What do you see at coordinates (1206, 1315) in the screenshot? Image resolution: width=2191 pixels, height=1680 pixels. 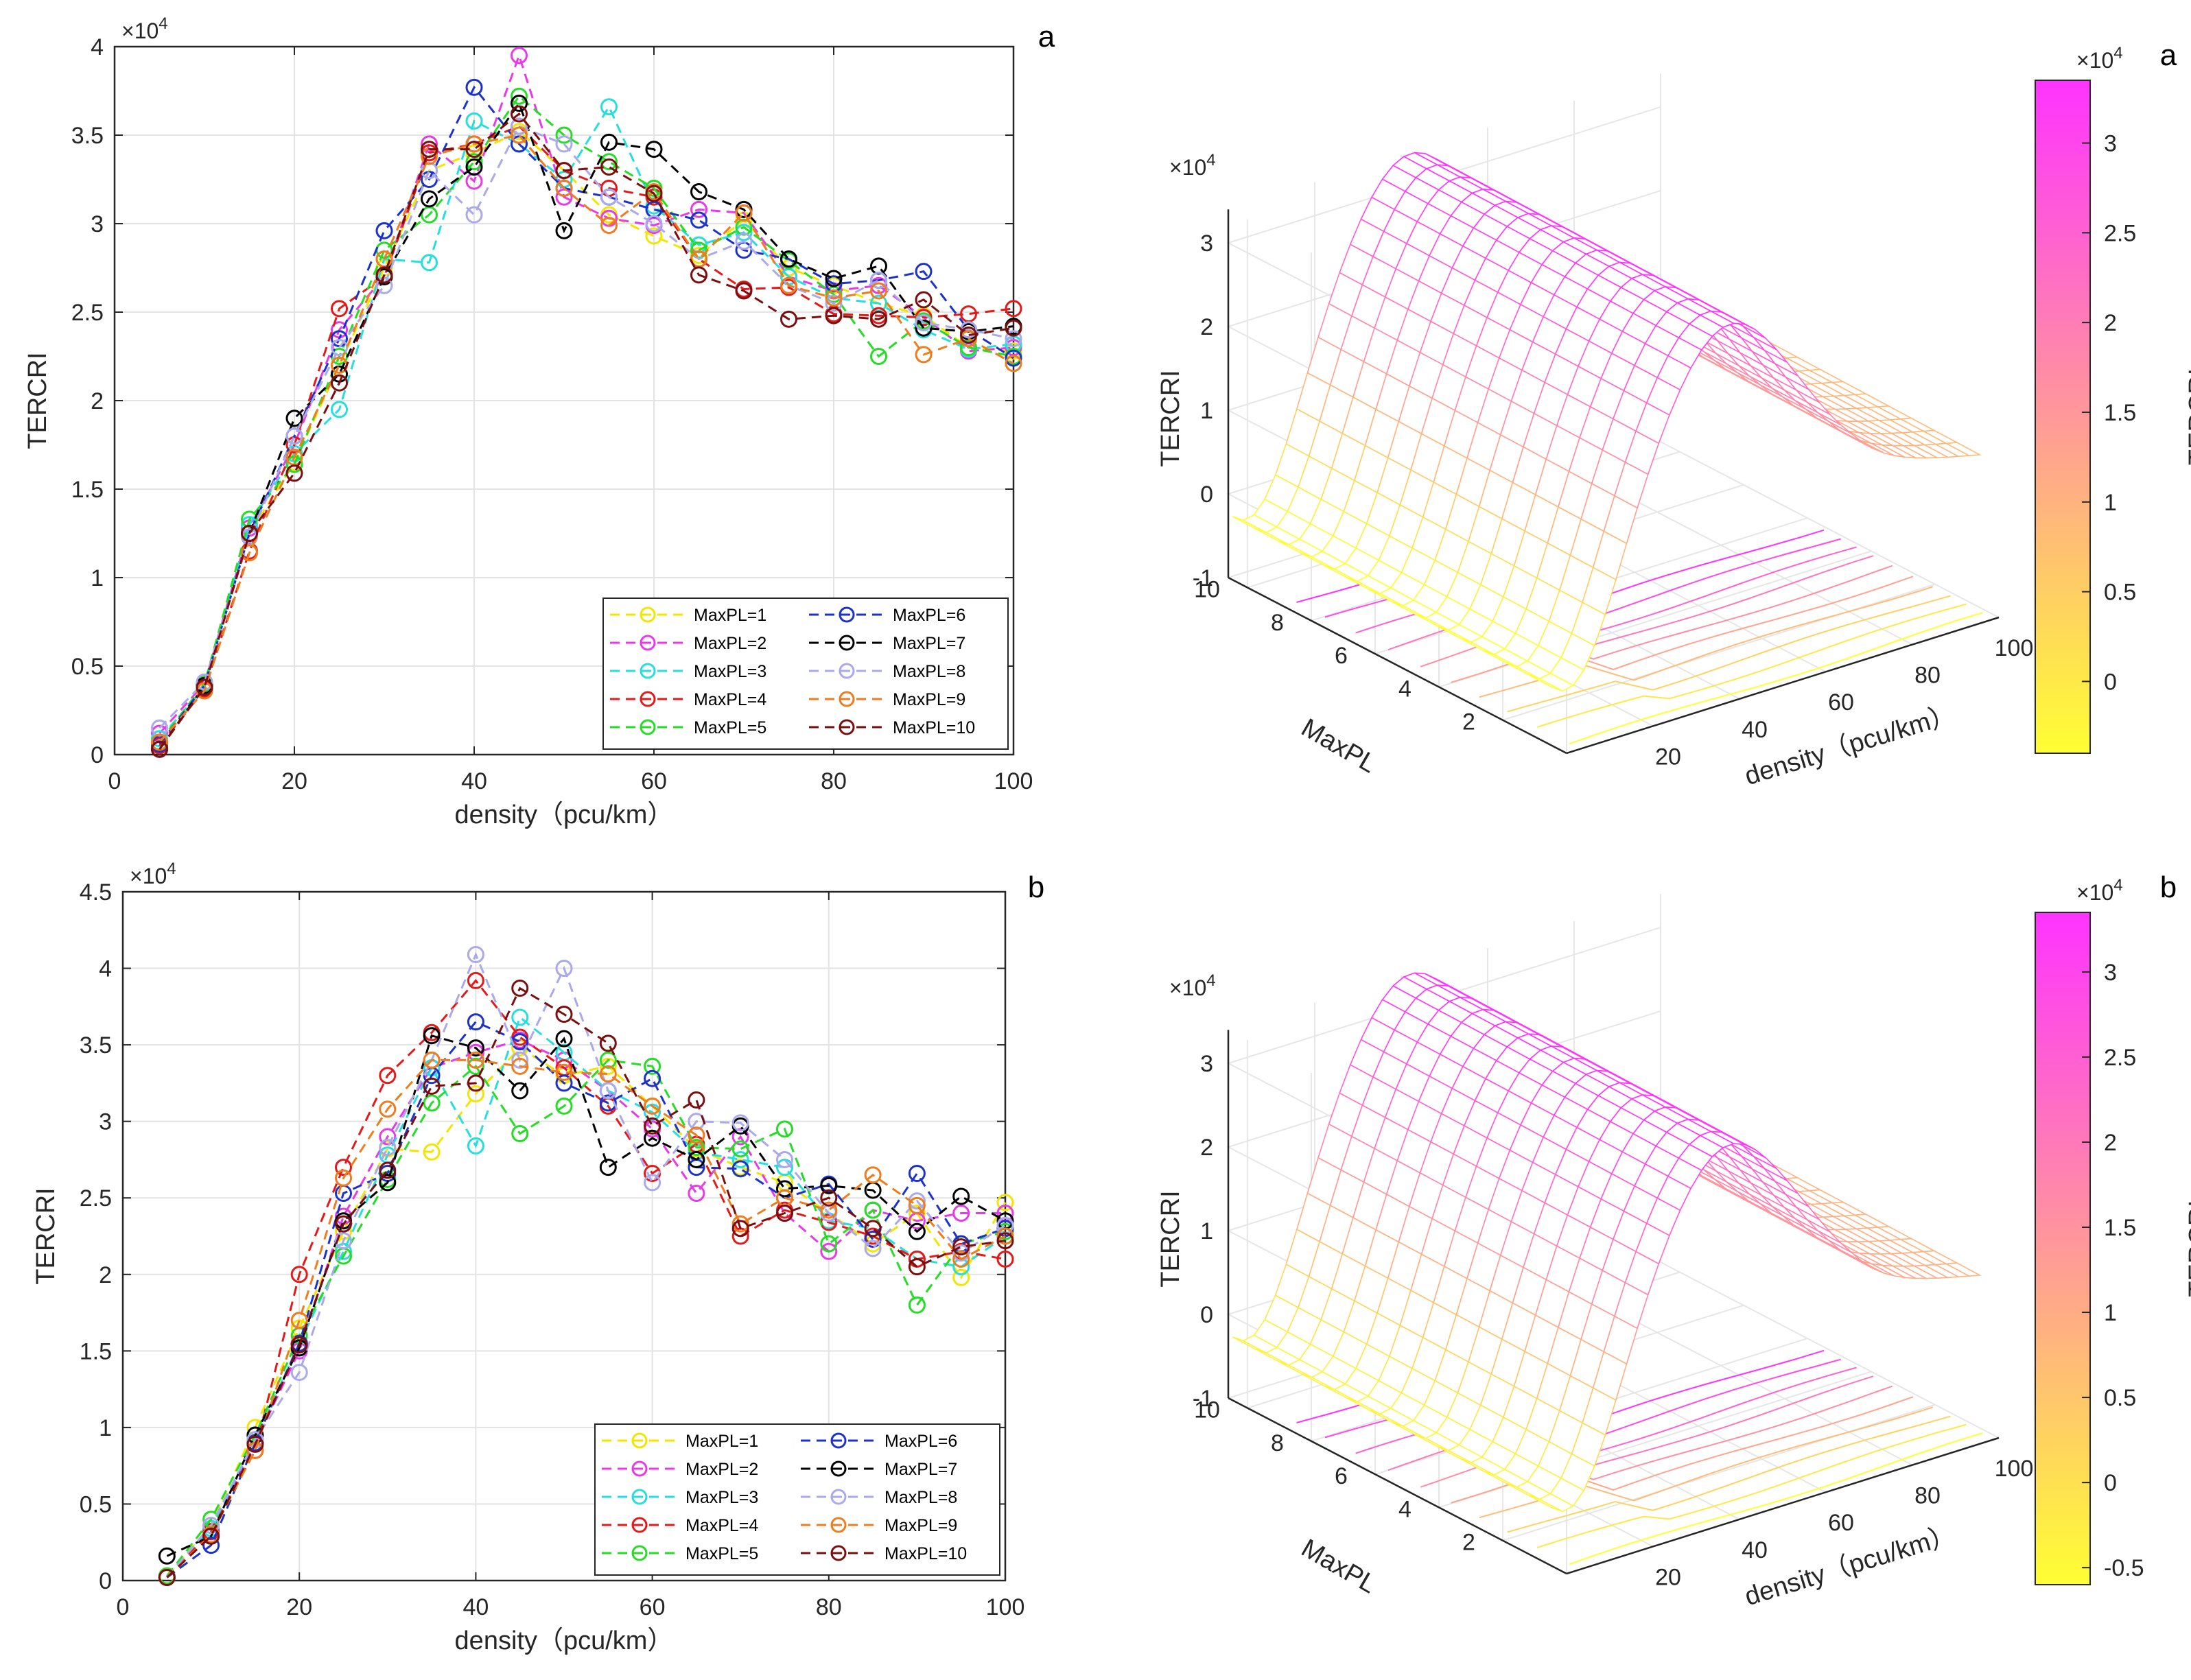 I see `z-tick-label: 0` at bounding box center [1206, 1315].